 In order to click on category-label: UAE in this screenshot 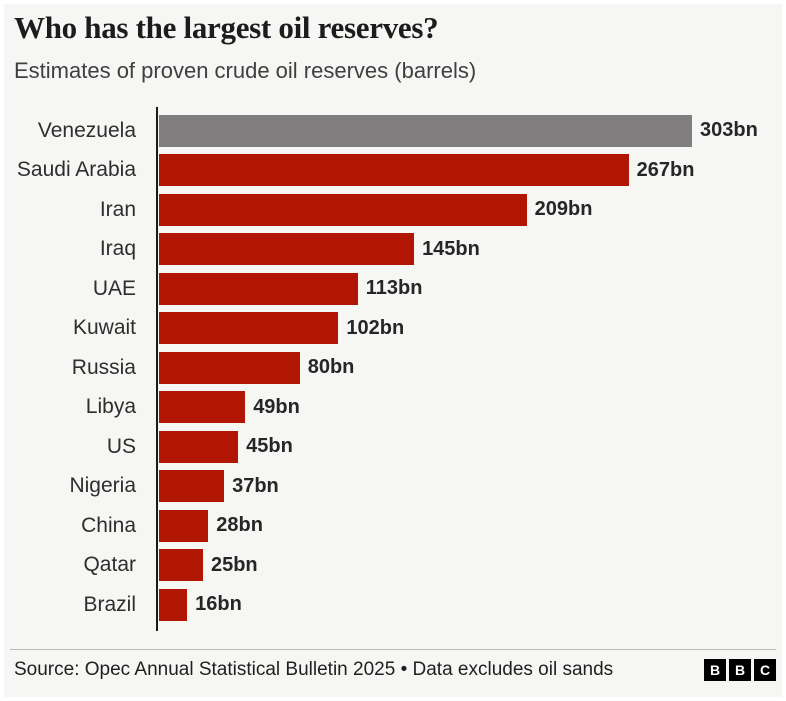, I will do `click(114, 288)`.